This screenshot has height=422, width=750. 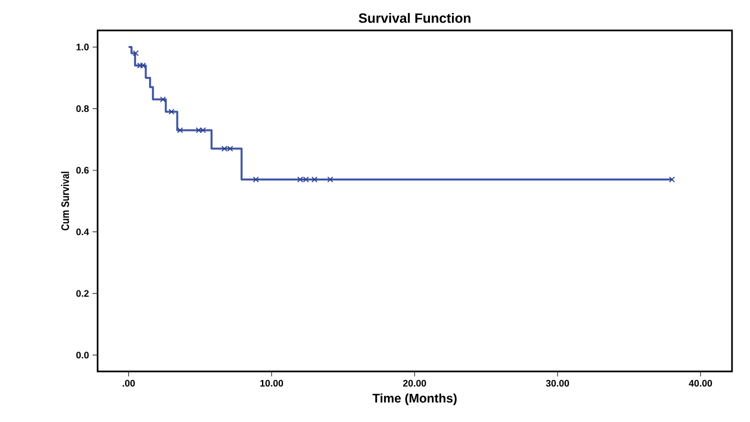 What do you see at coordinates (82, 293) in the screenshot?
I see `y-tick-label: 0.2` at bounding box center [82, 293].